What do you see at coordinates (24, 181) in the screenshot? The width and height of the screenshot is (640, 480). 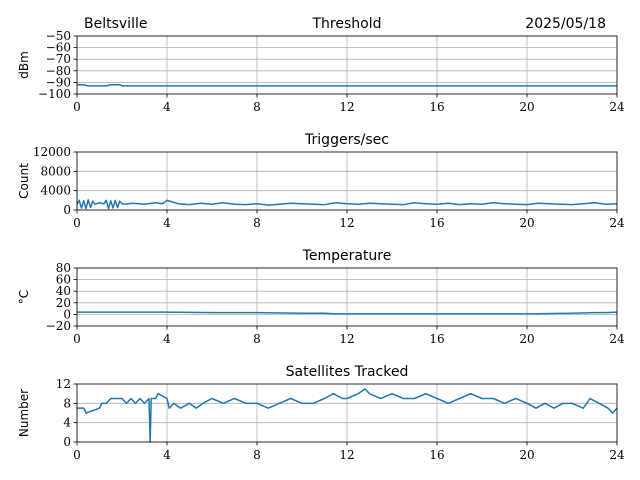 I see `triggers-sec-y-axis-label: Count` at bounding box center [24, 181].